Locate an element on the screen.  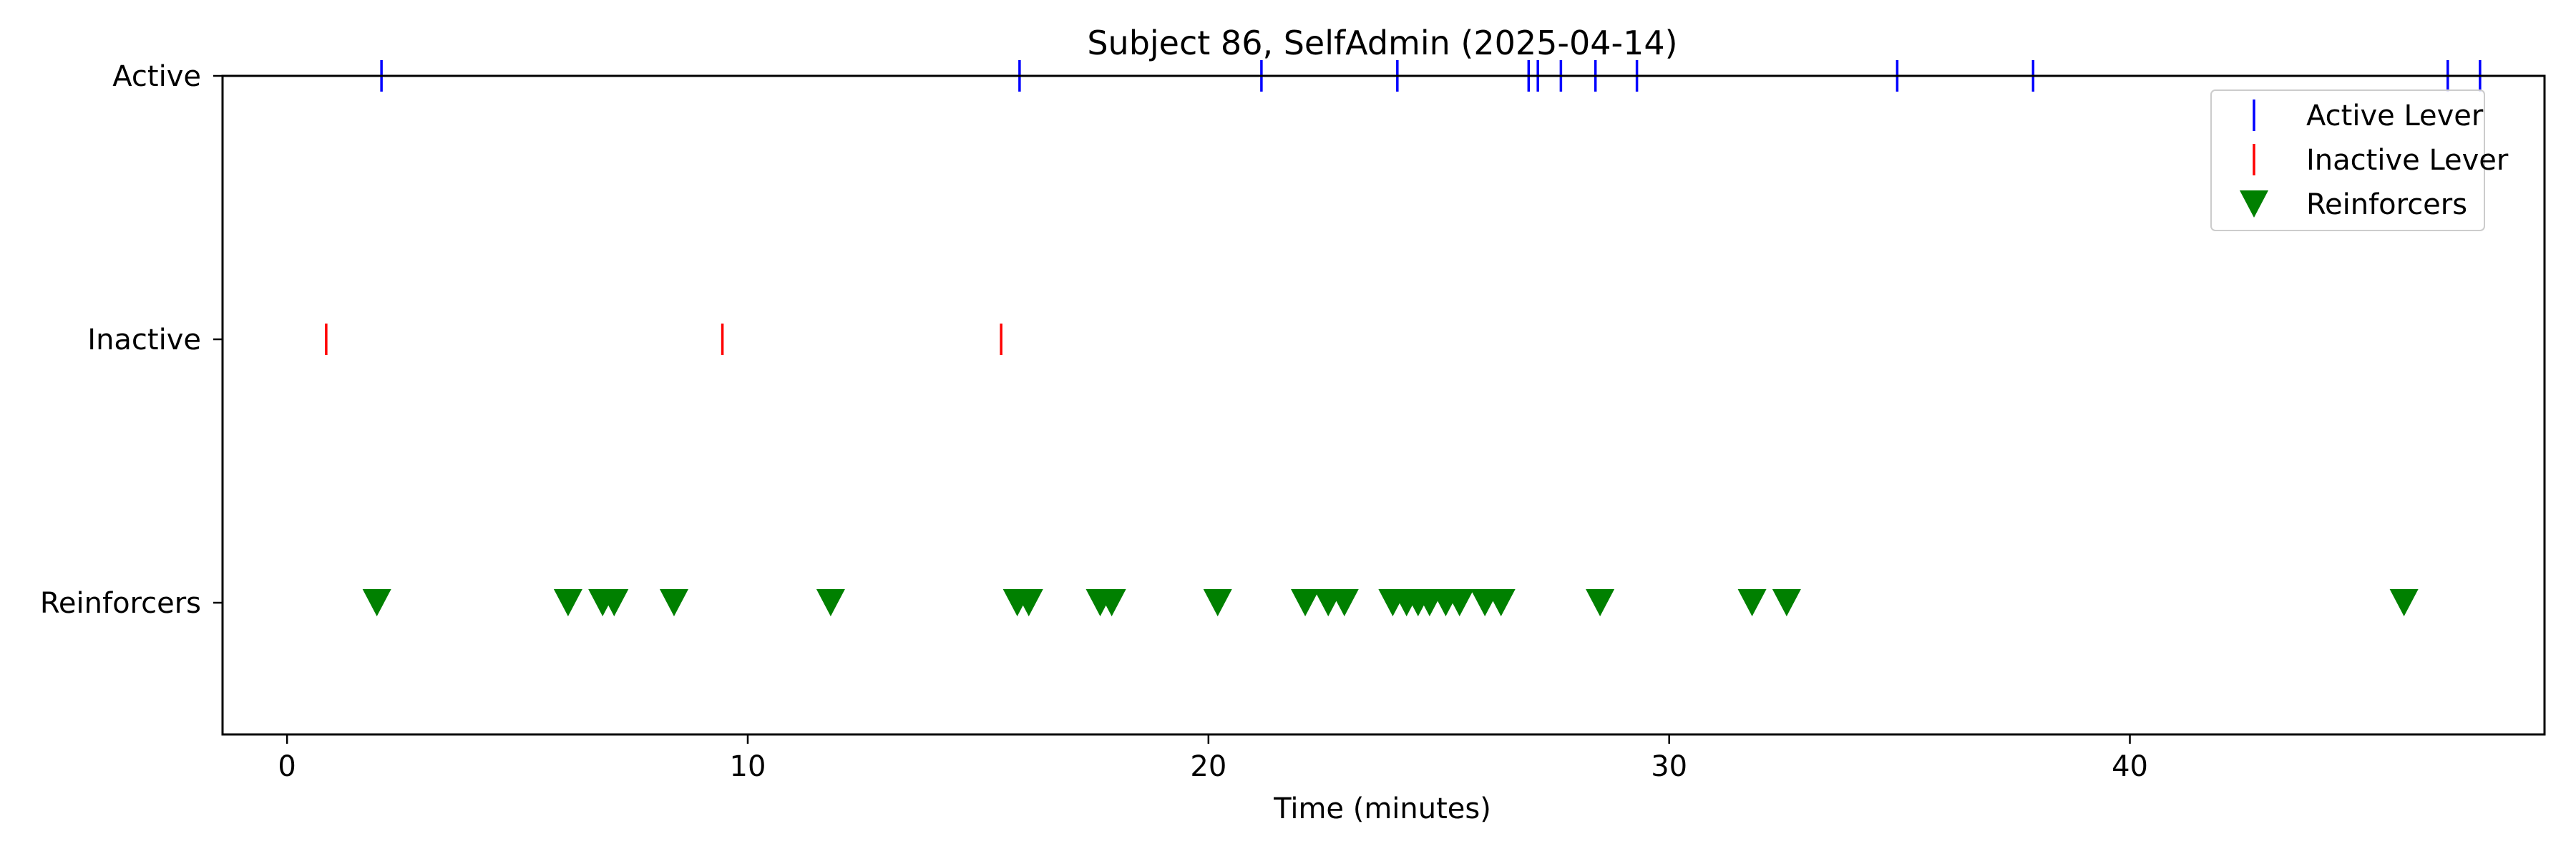
x-axis-label: Time (minutes) is located at coordinates (1382, 808).